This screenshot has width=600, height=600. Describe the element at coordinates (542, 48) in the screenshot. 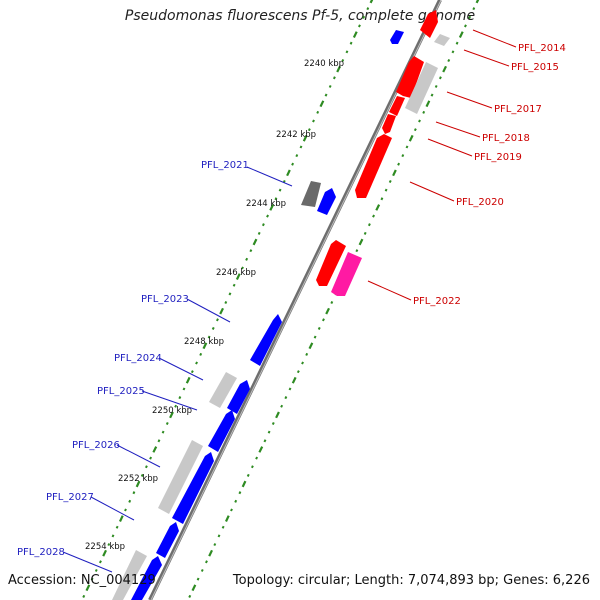

I see `gene-label: PFL_2014` at that location.